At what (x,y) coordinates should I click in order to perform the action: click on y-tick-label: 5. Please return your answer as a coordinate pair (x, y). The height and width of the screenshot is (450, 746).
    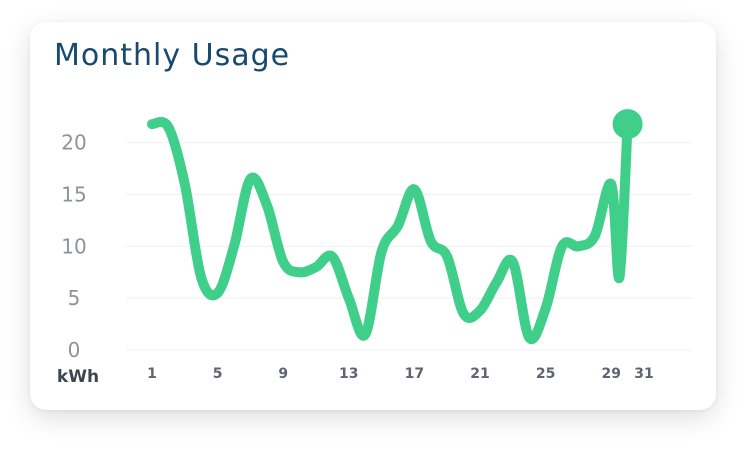
    Looking at the image, I should click on (74, 298).